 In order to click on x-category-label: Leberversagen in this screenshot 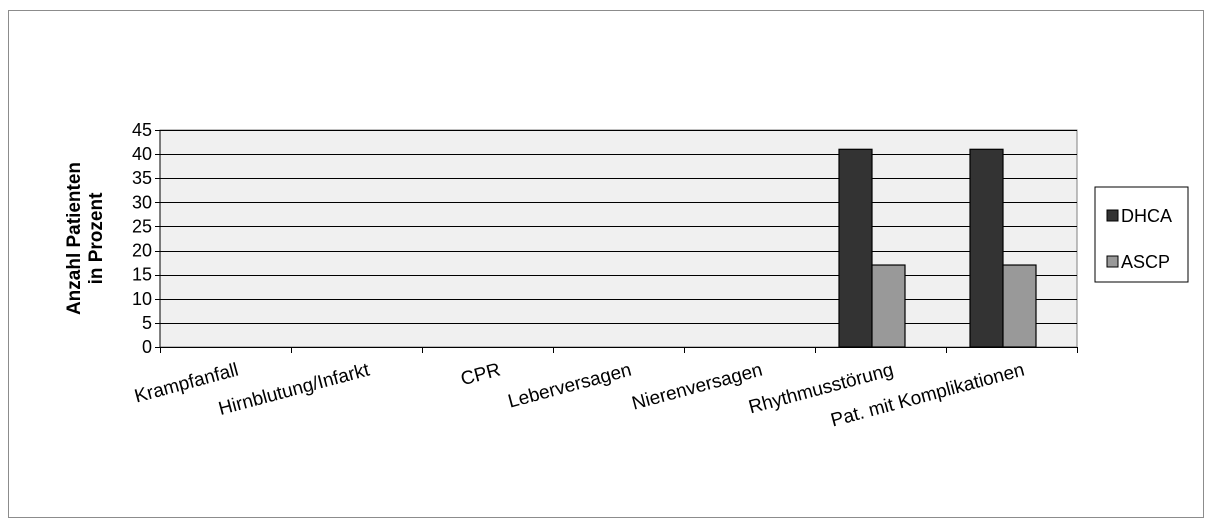, I will do `click(570, 386)`.